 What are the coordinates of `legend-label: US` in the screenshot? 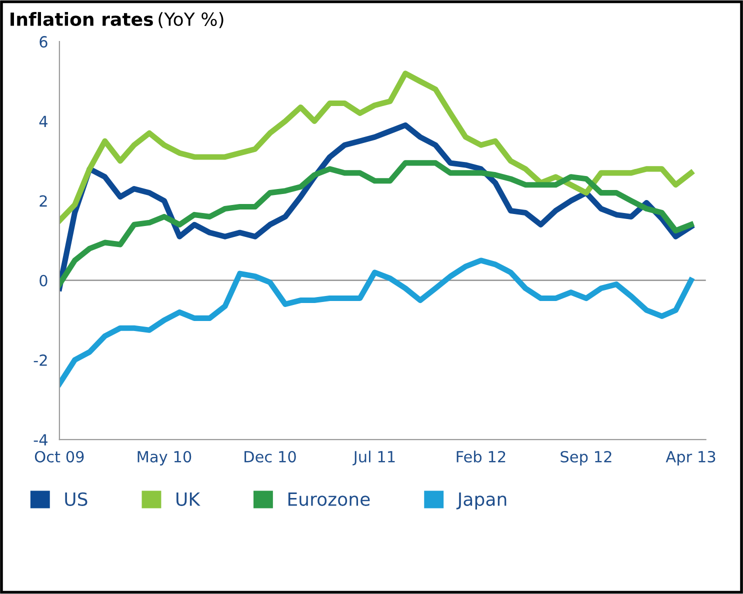 It's located at (76, 499).